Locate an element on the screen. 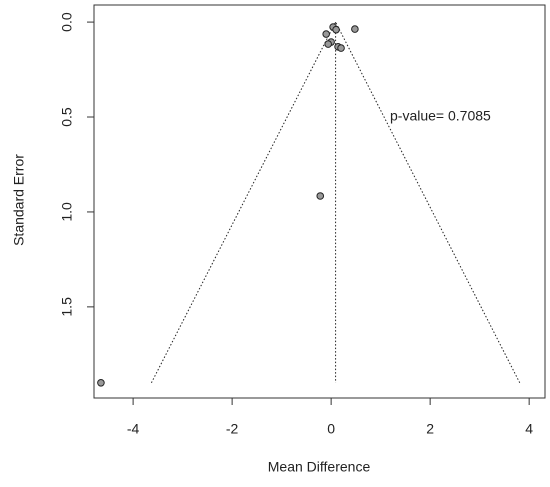 The width and height of the screenshot is (550, 487). y-tick-label: 0.0 is located at coordinates (67, 22).